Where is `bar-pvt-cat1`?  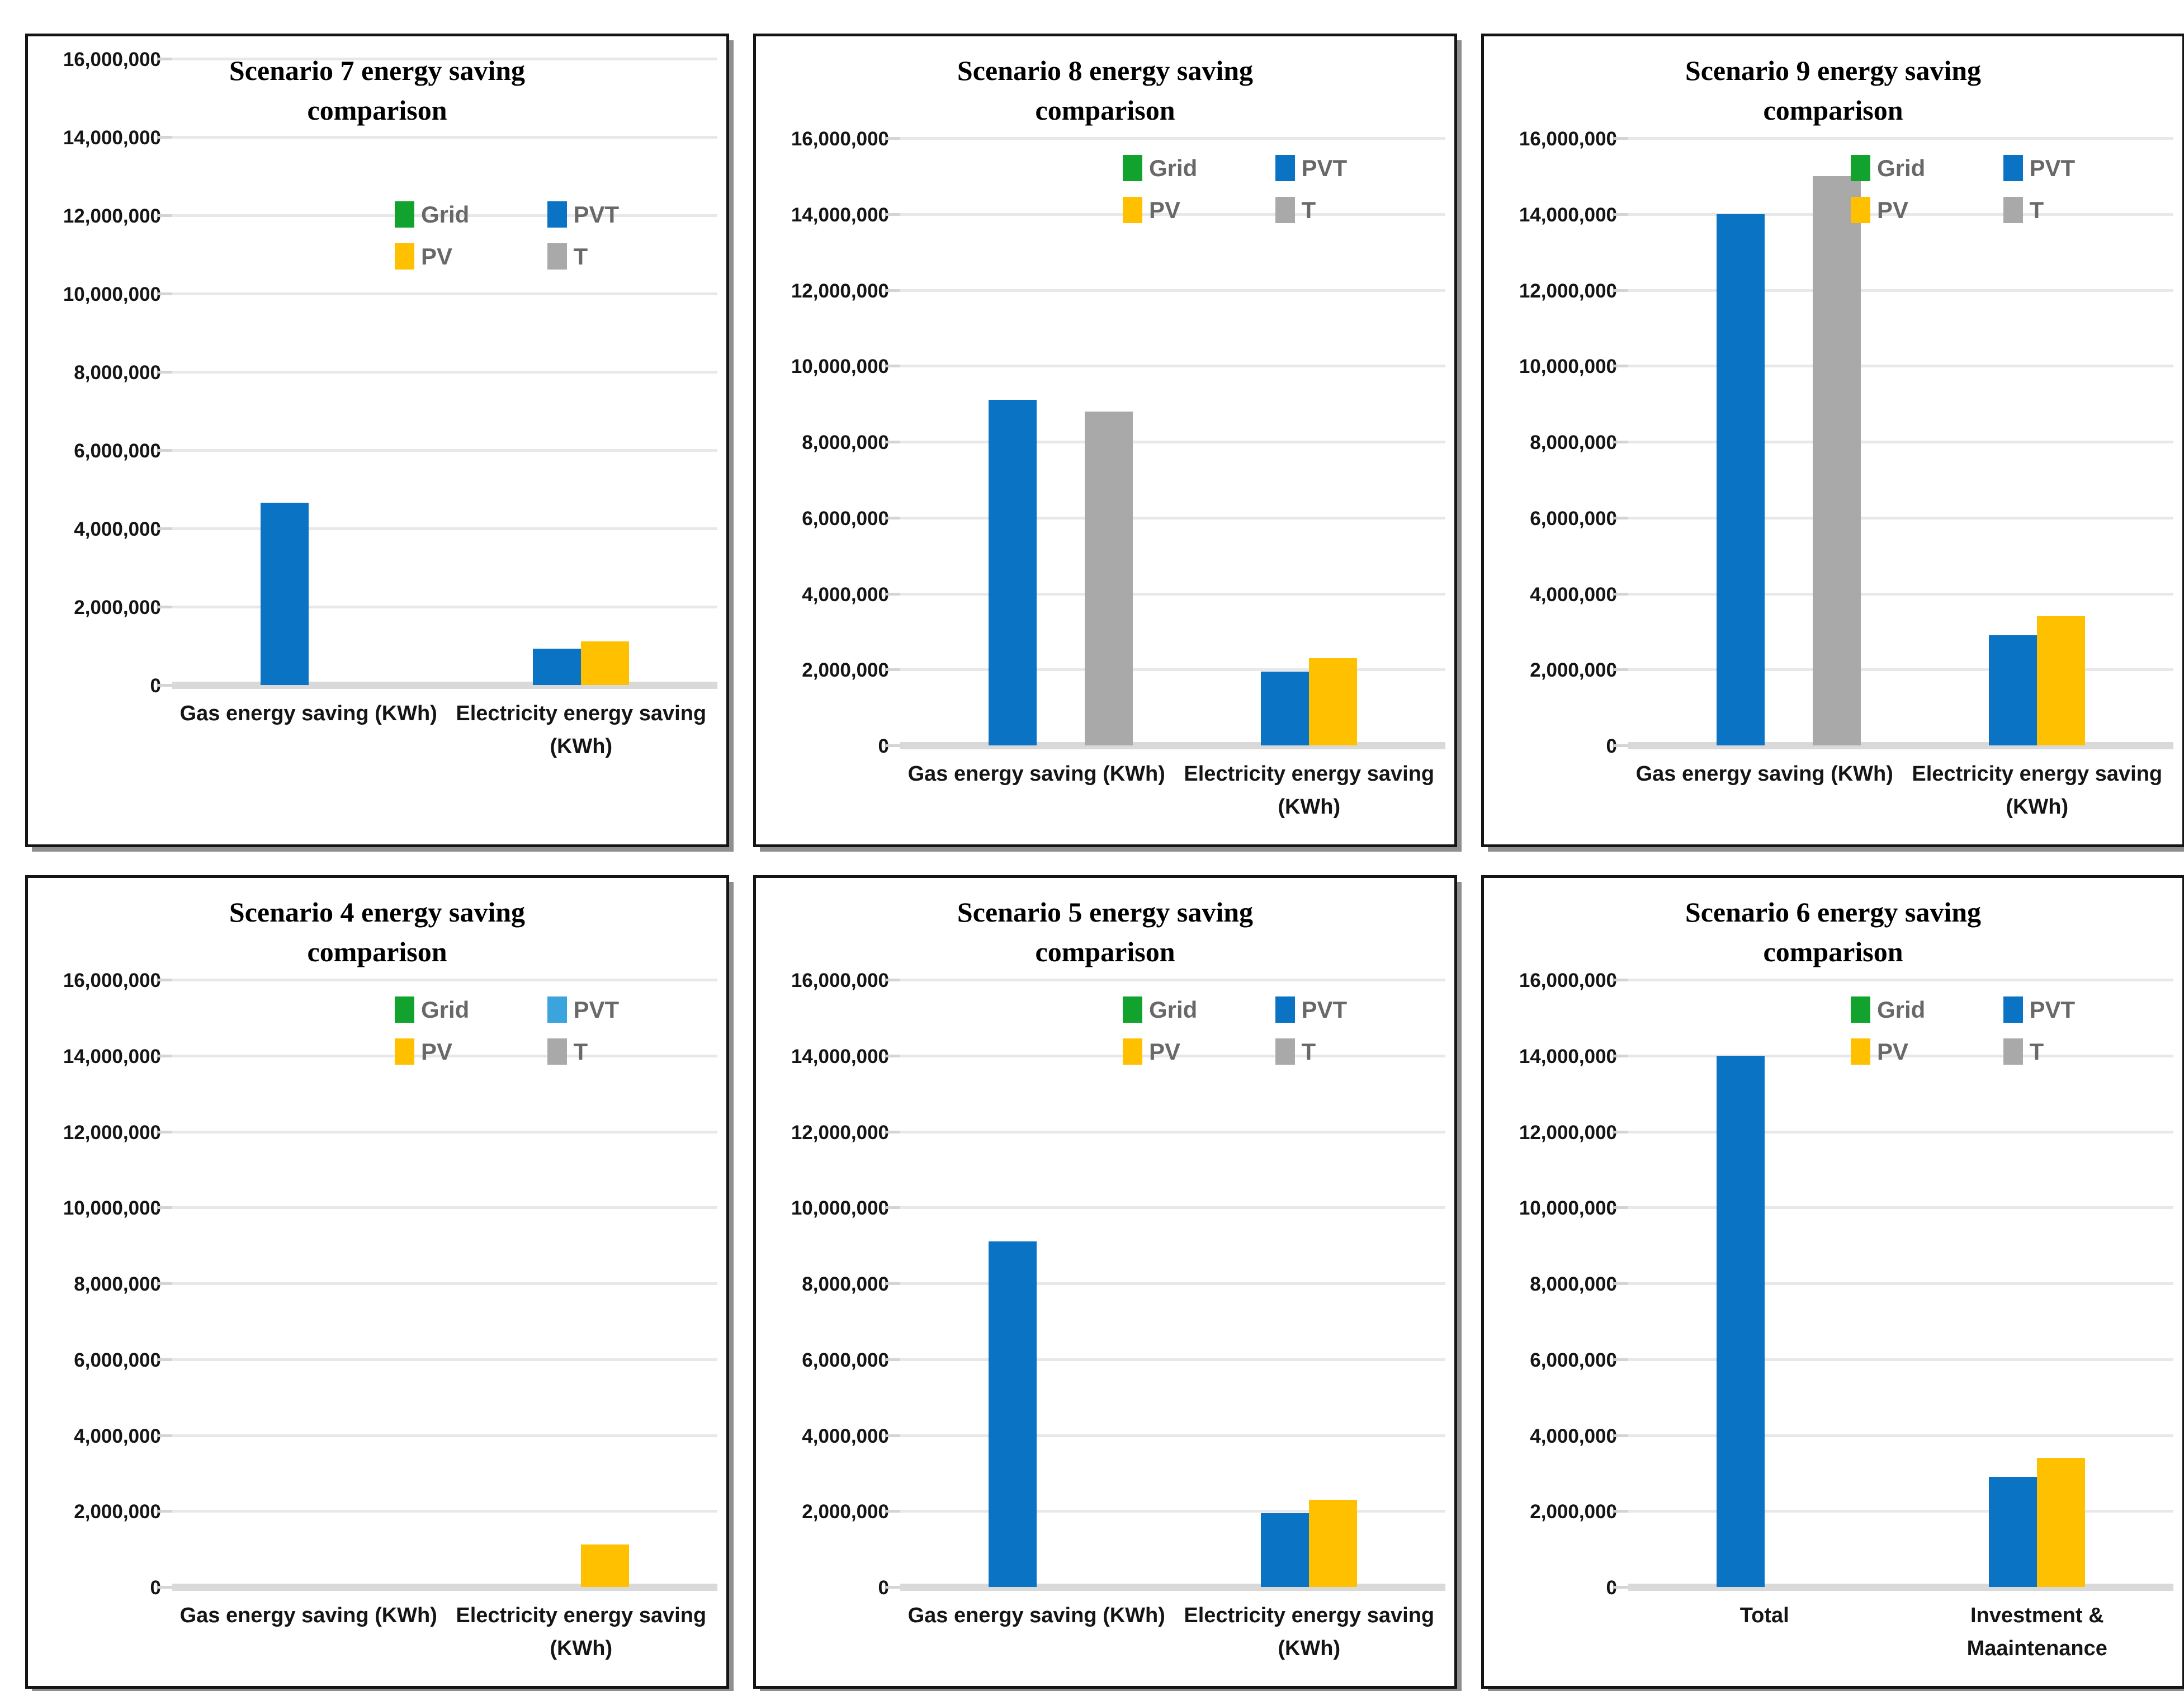 bar-pvt-cat1 is located at coordinates (284, 594).